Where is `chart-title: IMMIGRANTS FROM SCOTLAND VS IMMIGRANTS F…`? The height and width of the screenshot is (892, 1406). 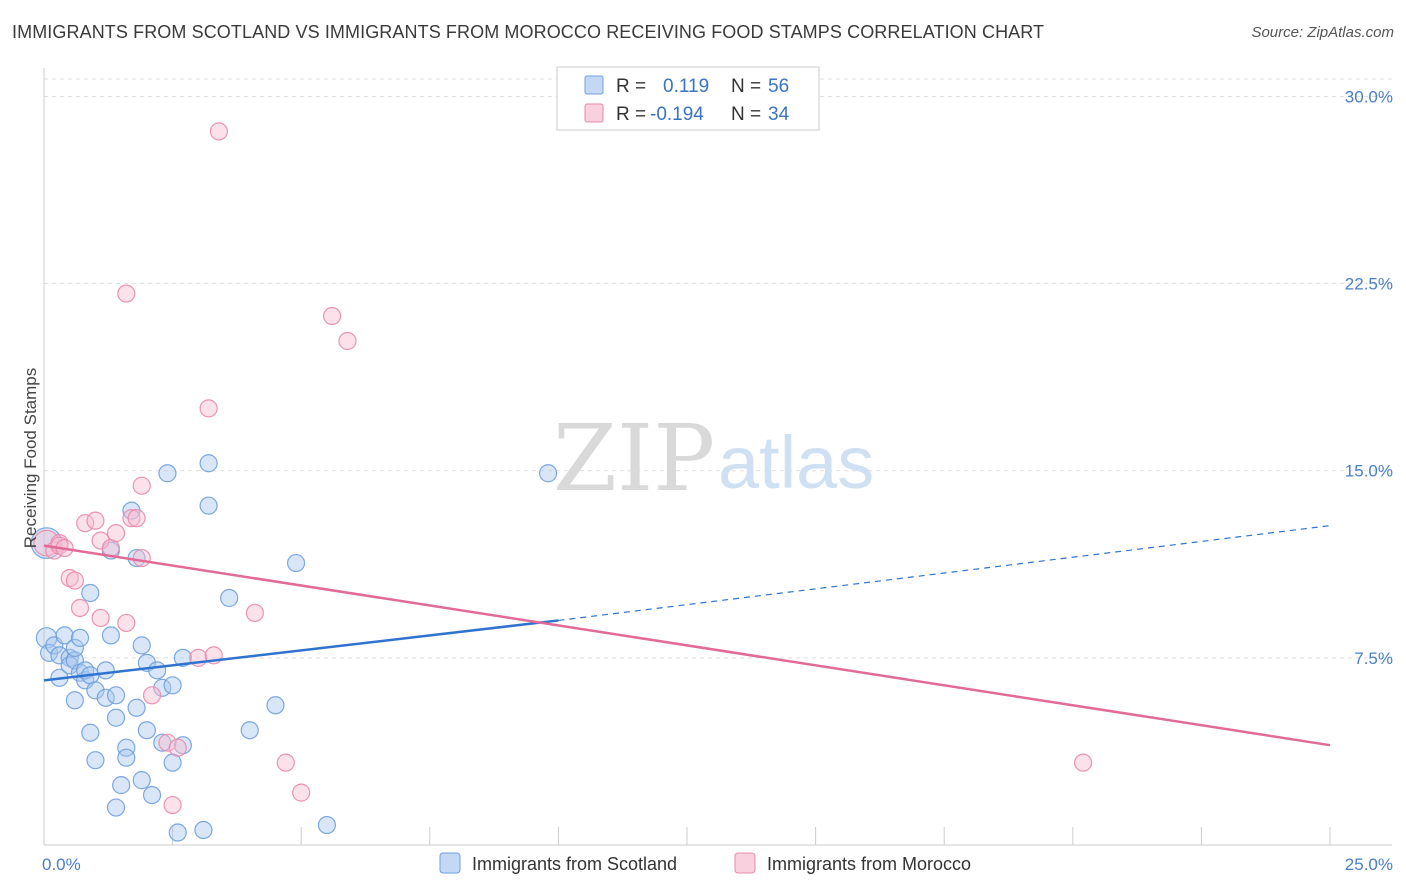 chart-title: IMMIGRANTS FROM SCOTLAND VS IMMIGRANTS F… is located at coordinates (528, 32).